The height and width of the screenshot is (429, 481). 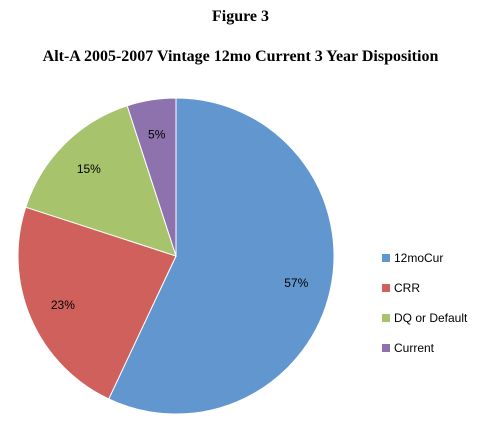 I want to click on slice-label-0: 57%, so click(x=296, y=283).